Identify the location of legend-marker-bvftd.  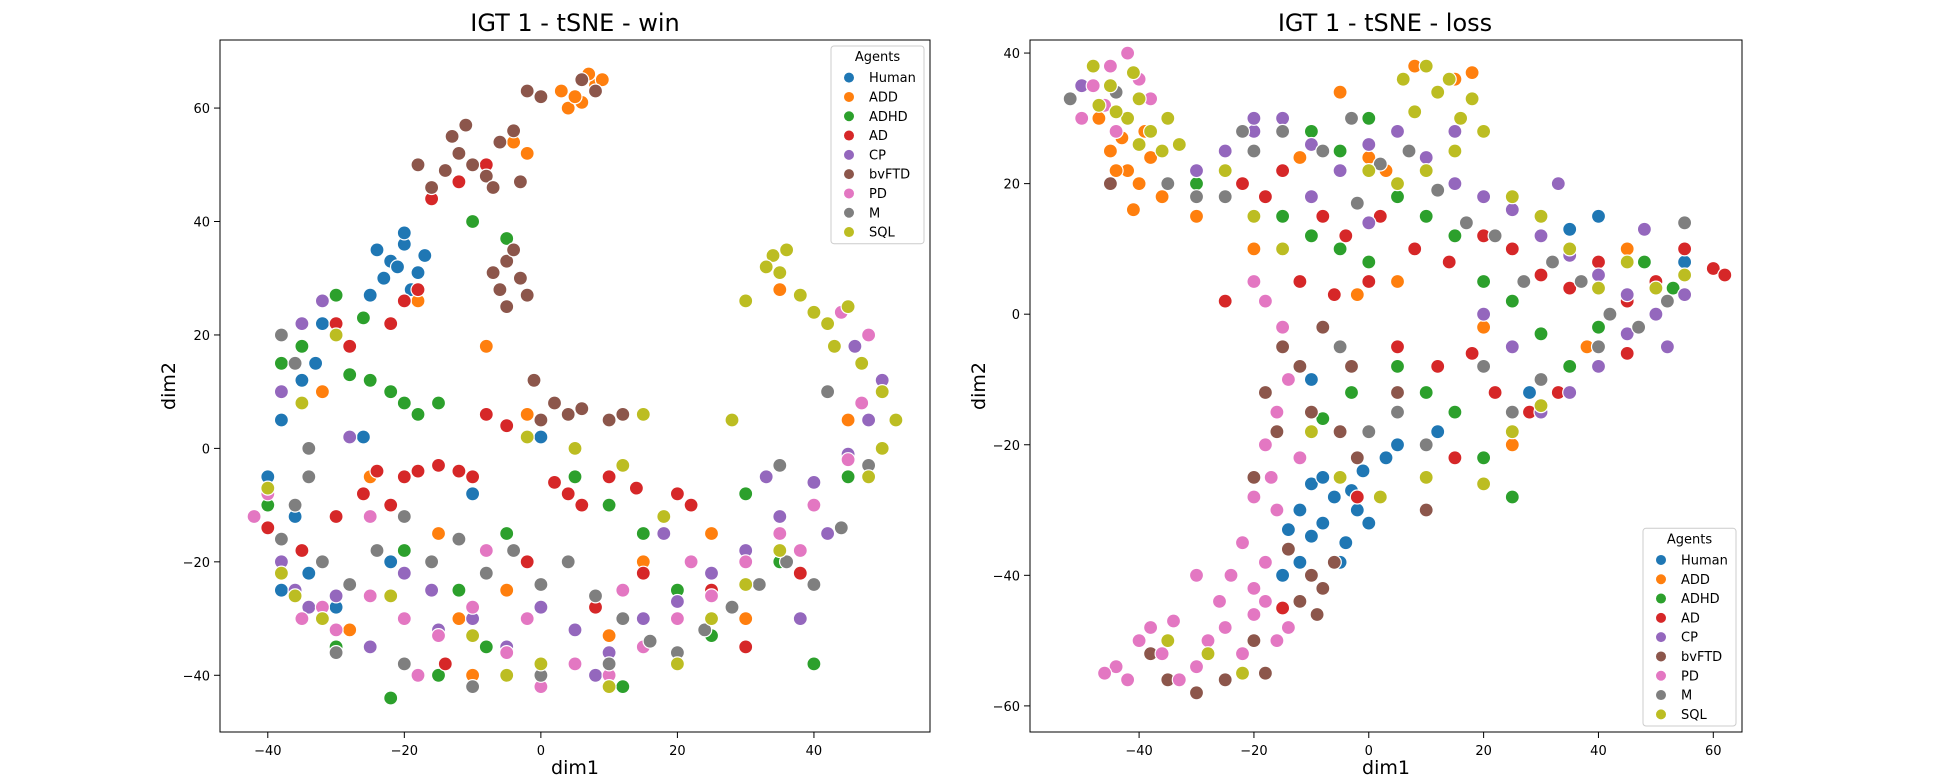
(1661, 656).